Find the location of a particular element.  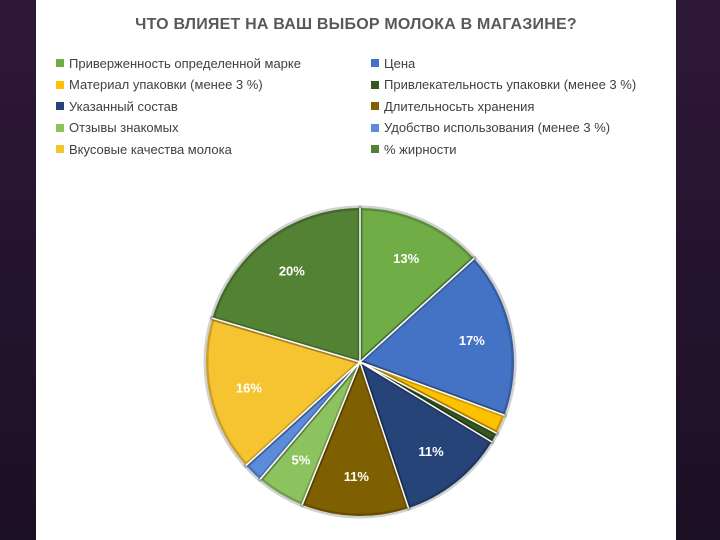

legend-item: Вкусовые качества молока is located at coordinates (144, 149).